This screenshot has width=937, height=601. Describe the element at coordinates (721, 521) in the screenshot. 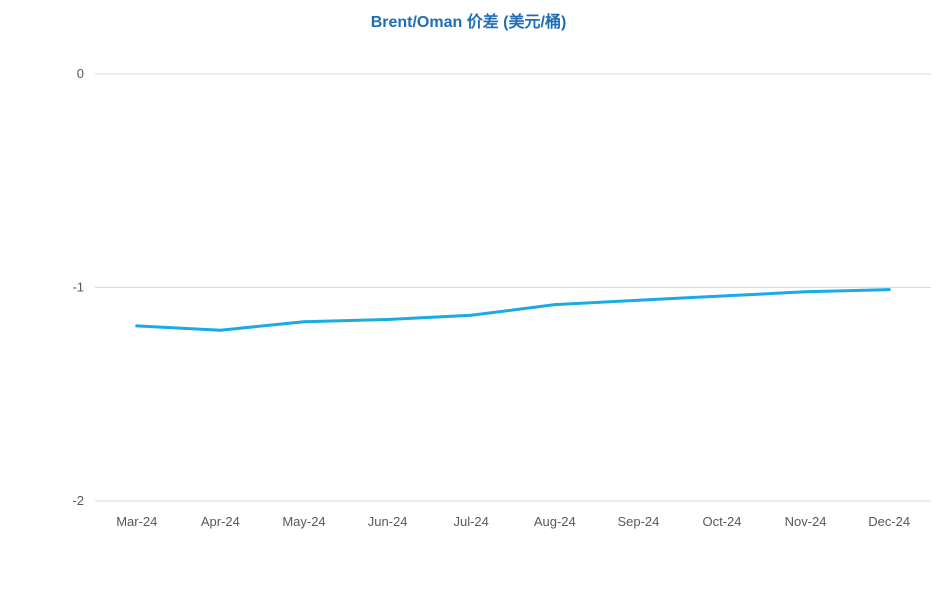

I see `x-tick-label: Oct-24` at that location.